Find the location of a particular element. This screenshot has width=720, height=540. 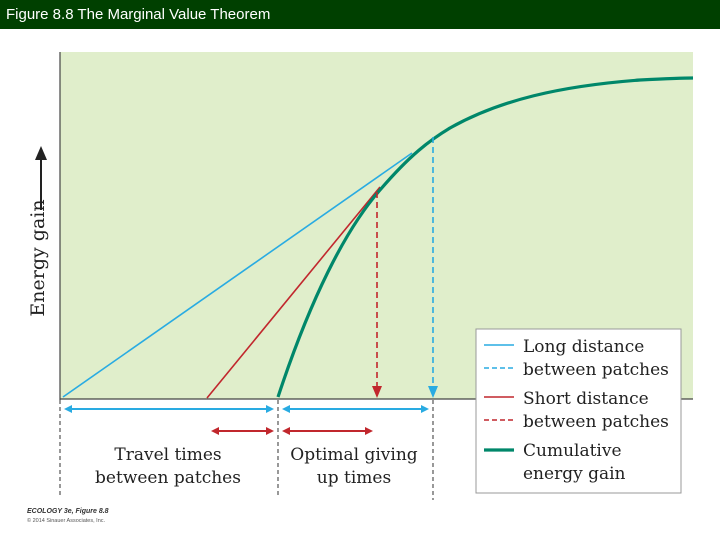

travel-times-label-line1: Travel times is located at coordinates (167, 455).